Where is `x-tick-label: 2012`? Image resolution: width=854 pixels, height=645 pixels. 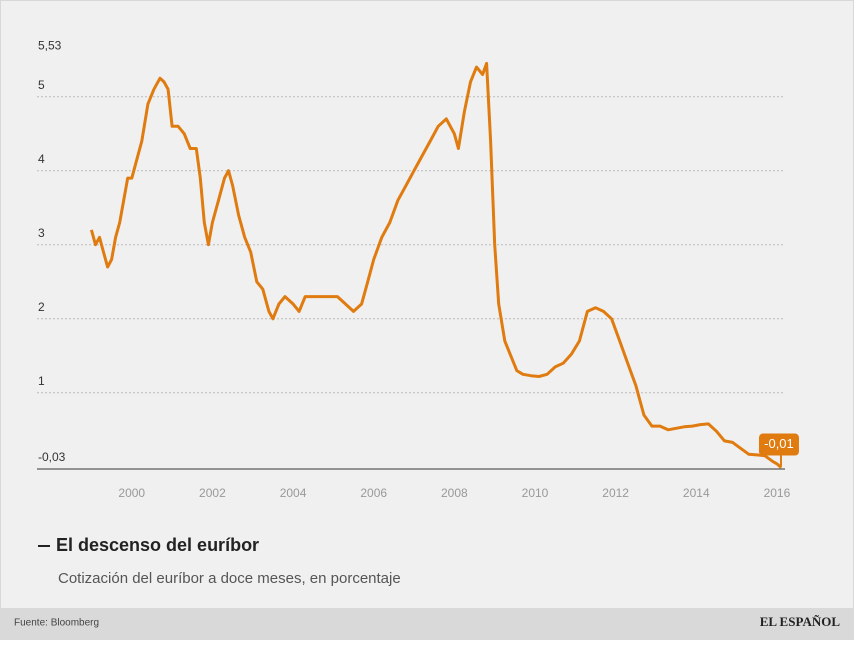 x-tick-label: 2012 is located at coordinates (615, 493).